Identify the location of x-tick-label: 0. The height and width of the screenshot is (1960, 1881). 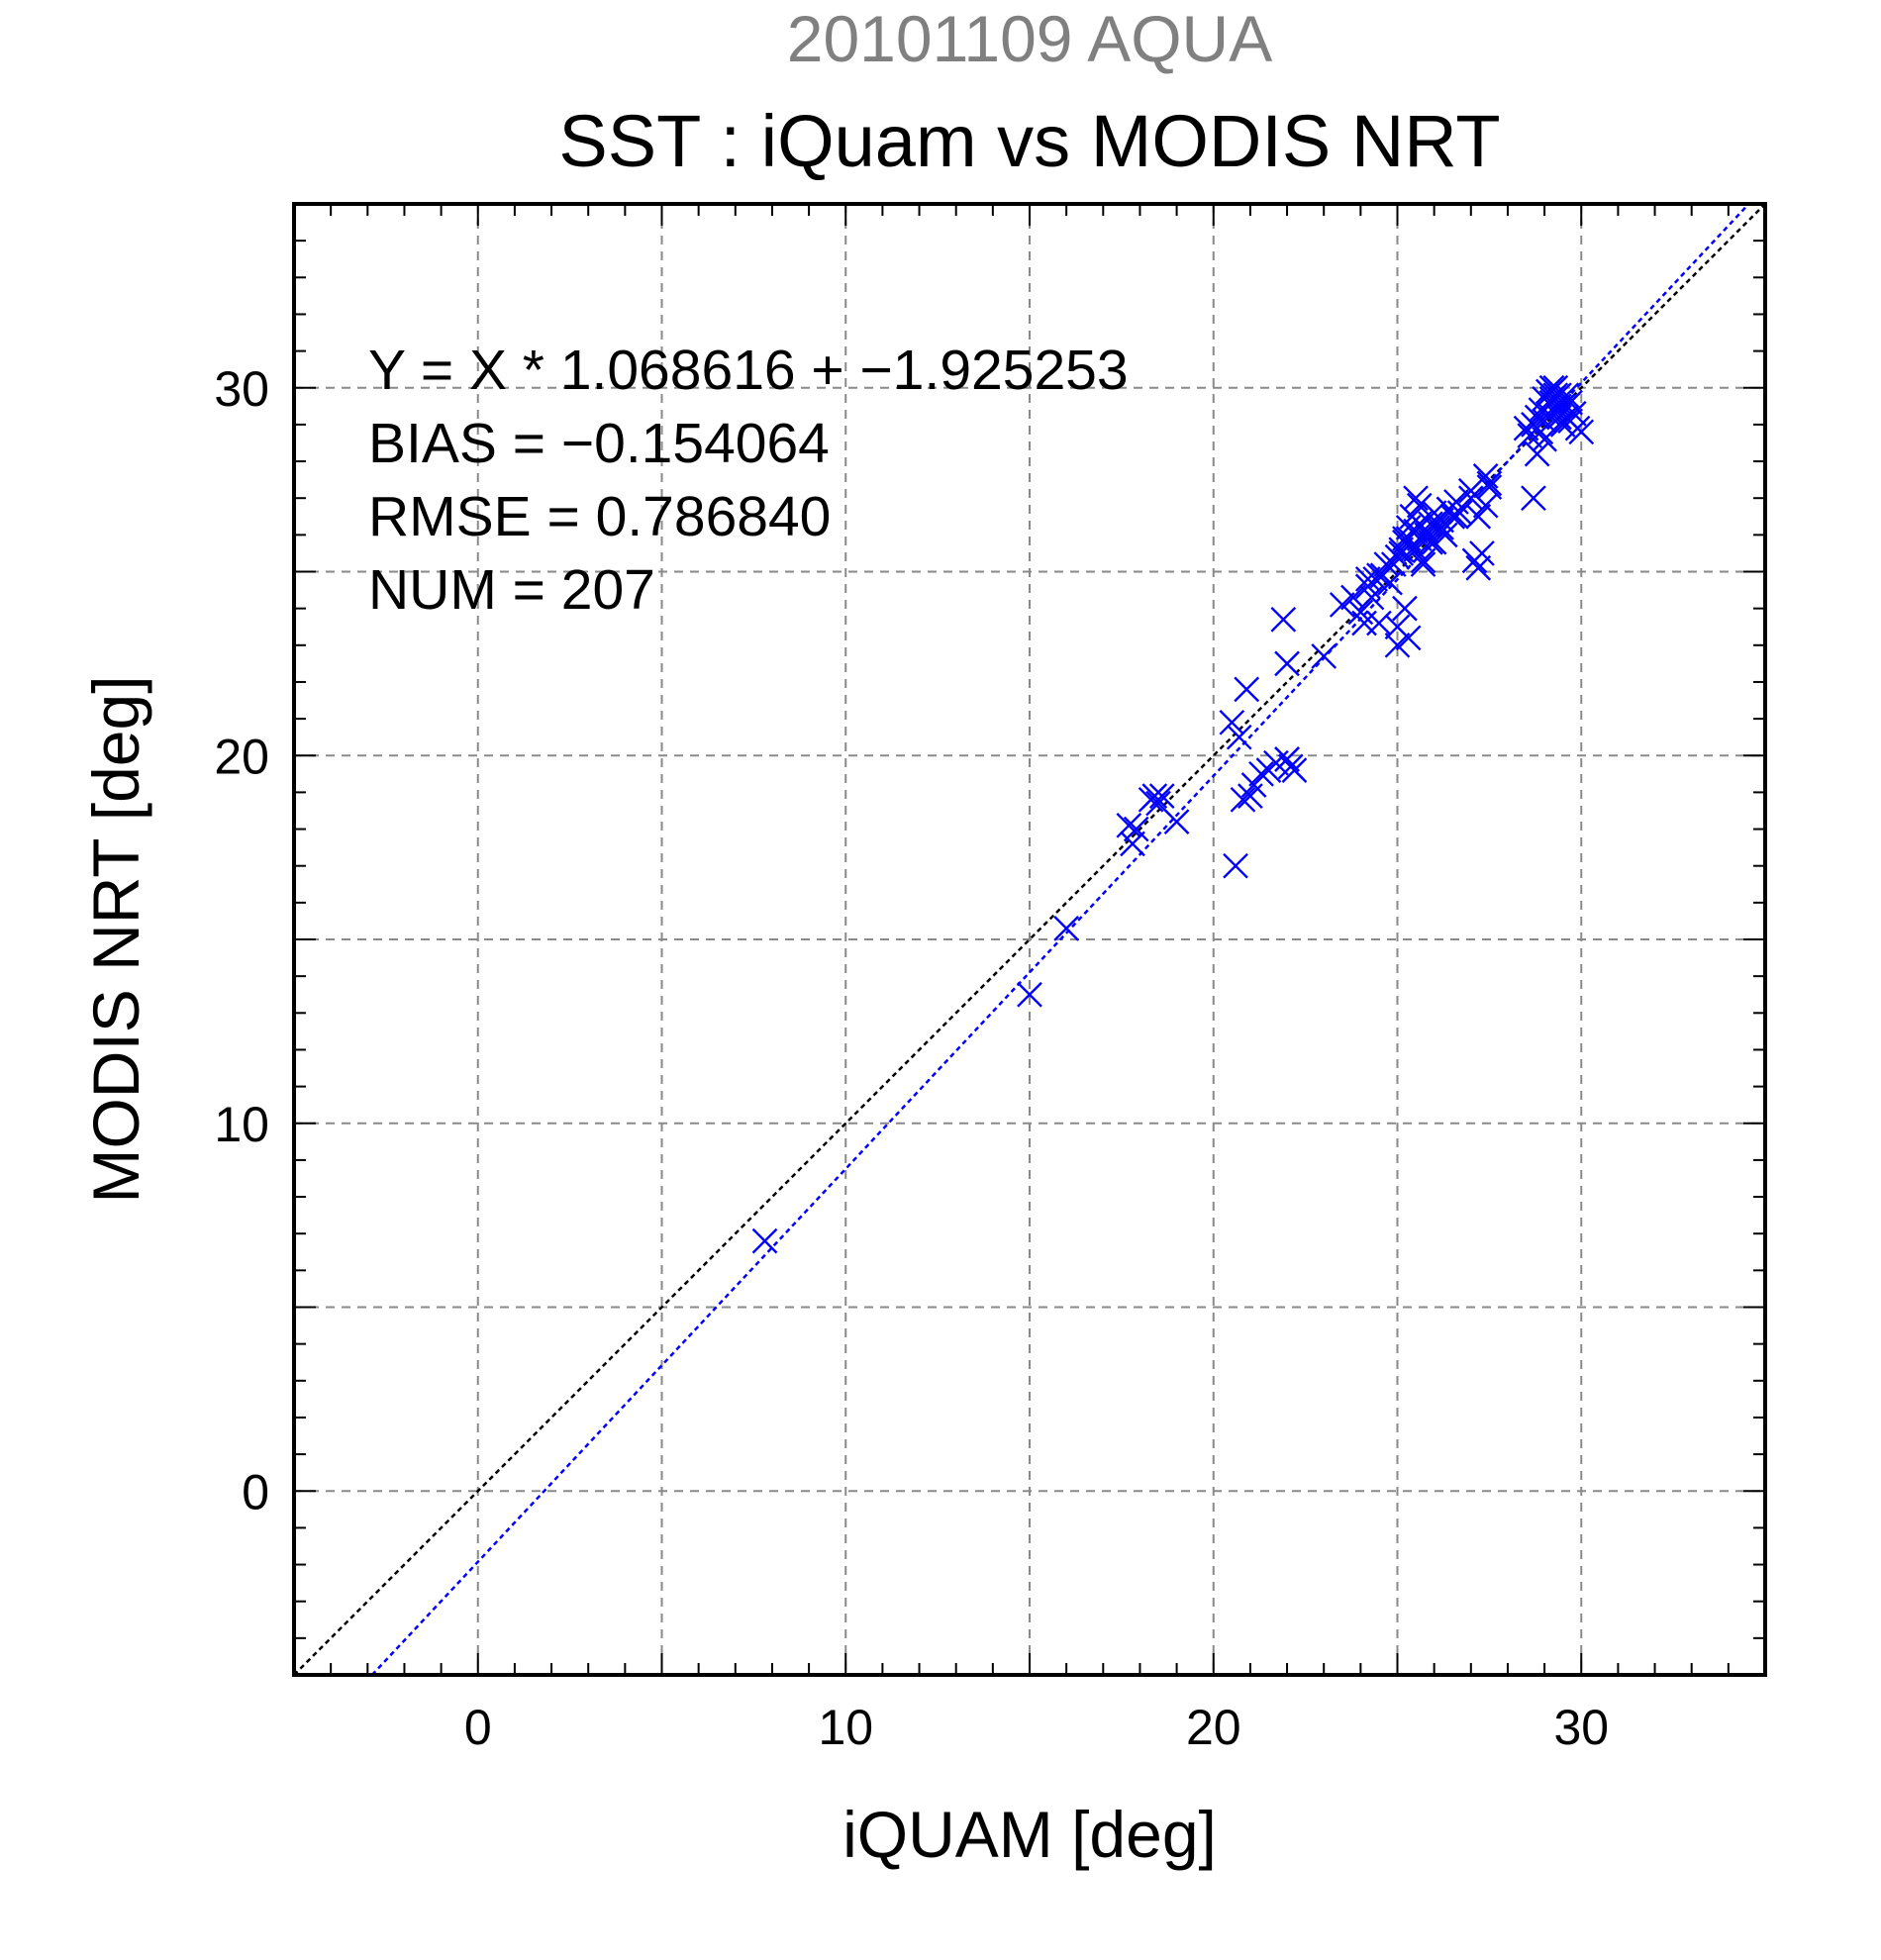
(478, 1727).